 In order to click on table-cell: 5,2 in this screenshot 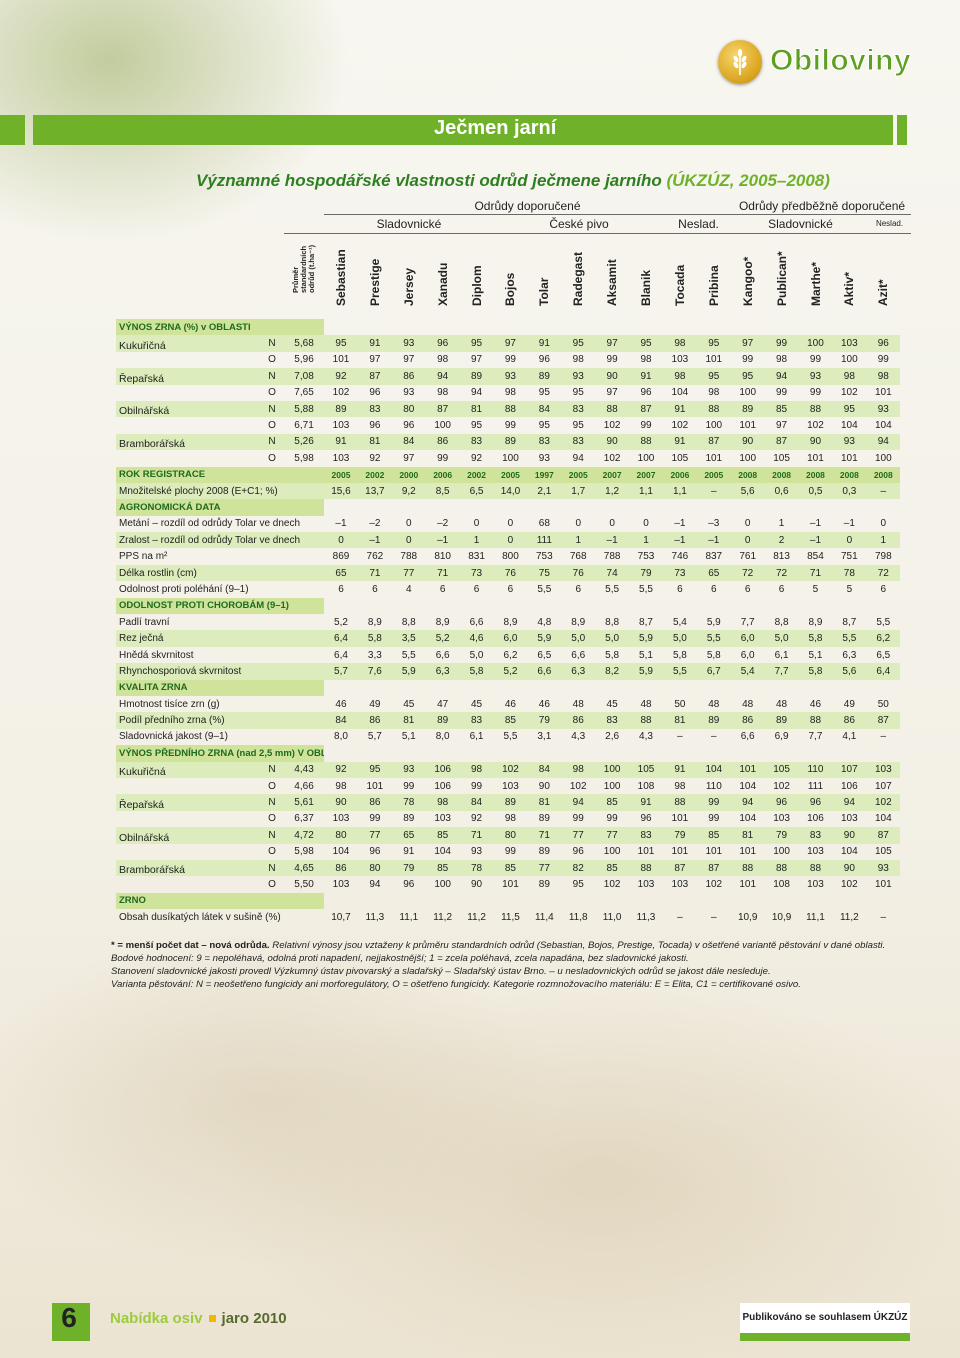, I will do `click(510, 671)`.